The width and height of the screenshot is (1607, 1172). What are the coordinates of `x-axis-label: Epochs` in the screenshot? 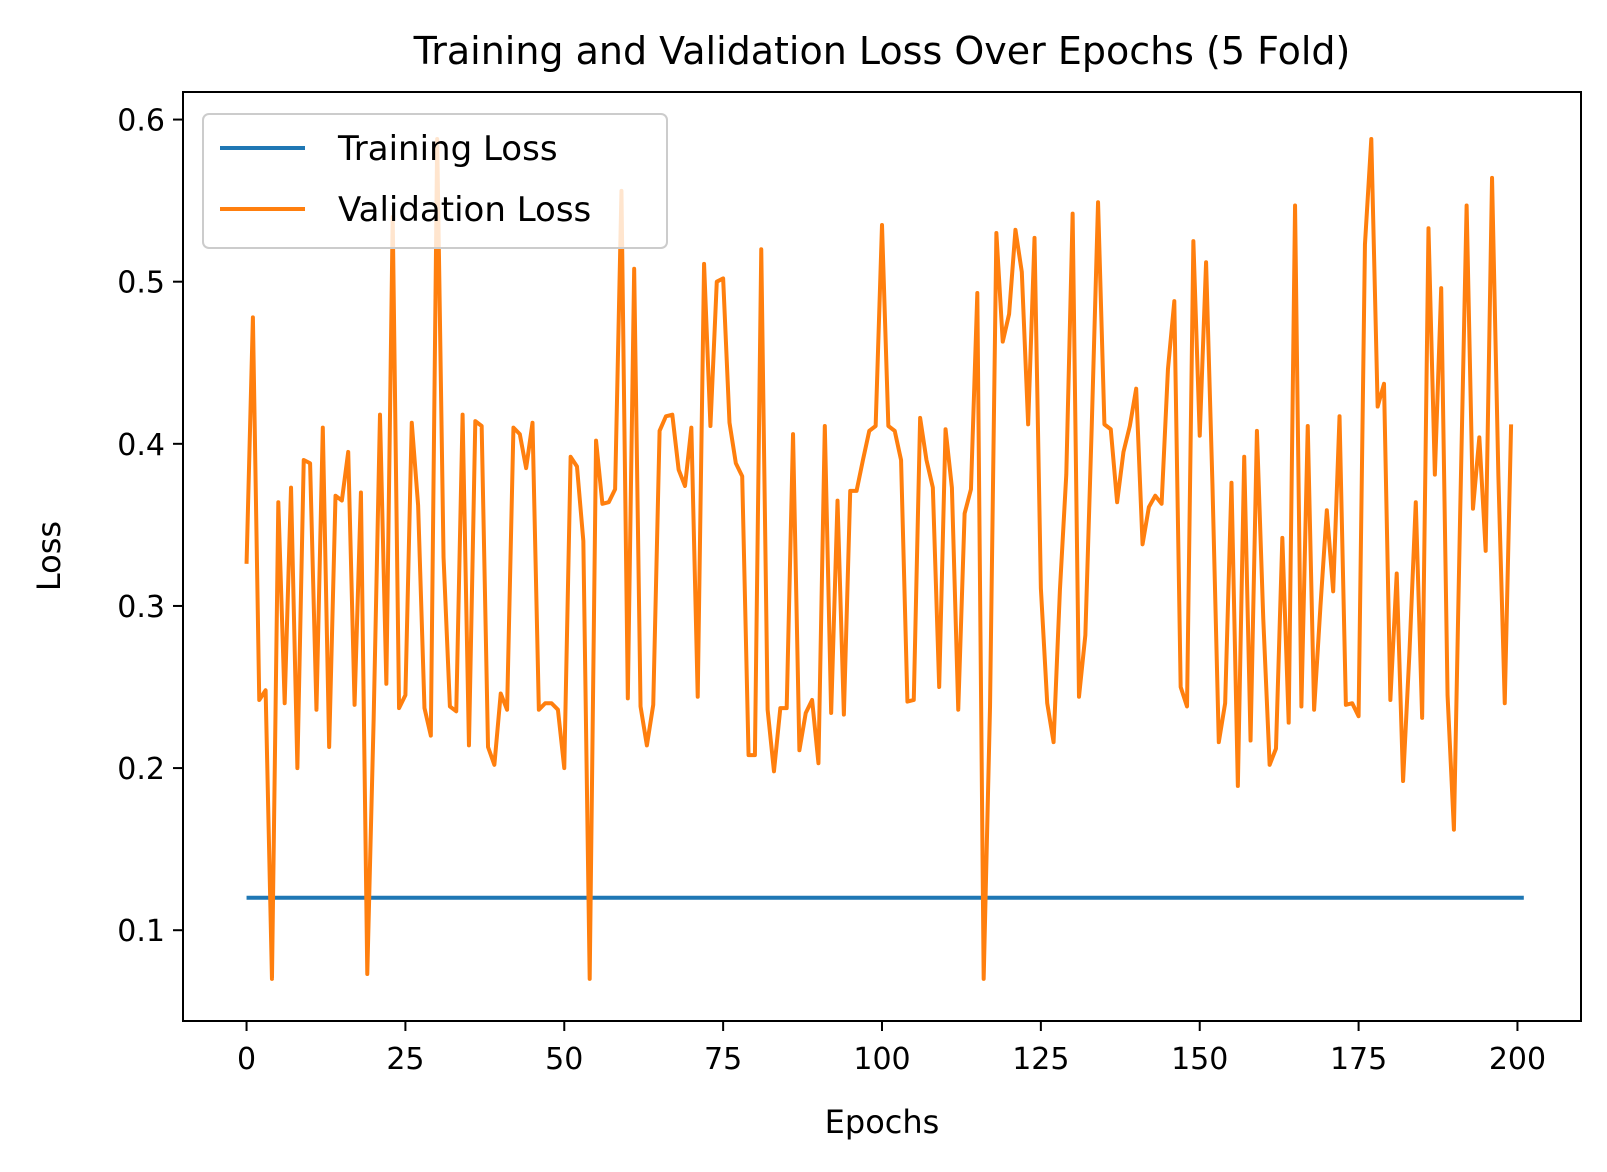 It's located at (882, 1122).